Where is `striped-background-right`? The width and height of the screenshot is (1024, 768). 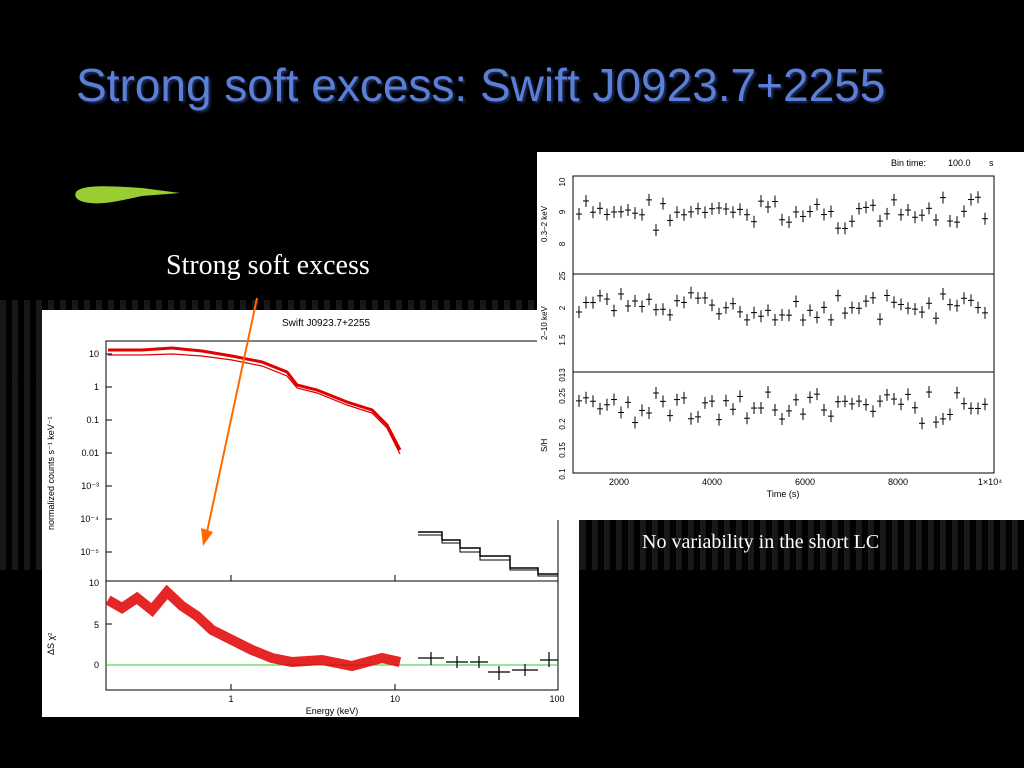
striped-background-right is located at coordinates (802, 545).